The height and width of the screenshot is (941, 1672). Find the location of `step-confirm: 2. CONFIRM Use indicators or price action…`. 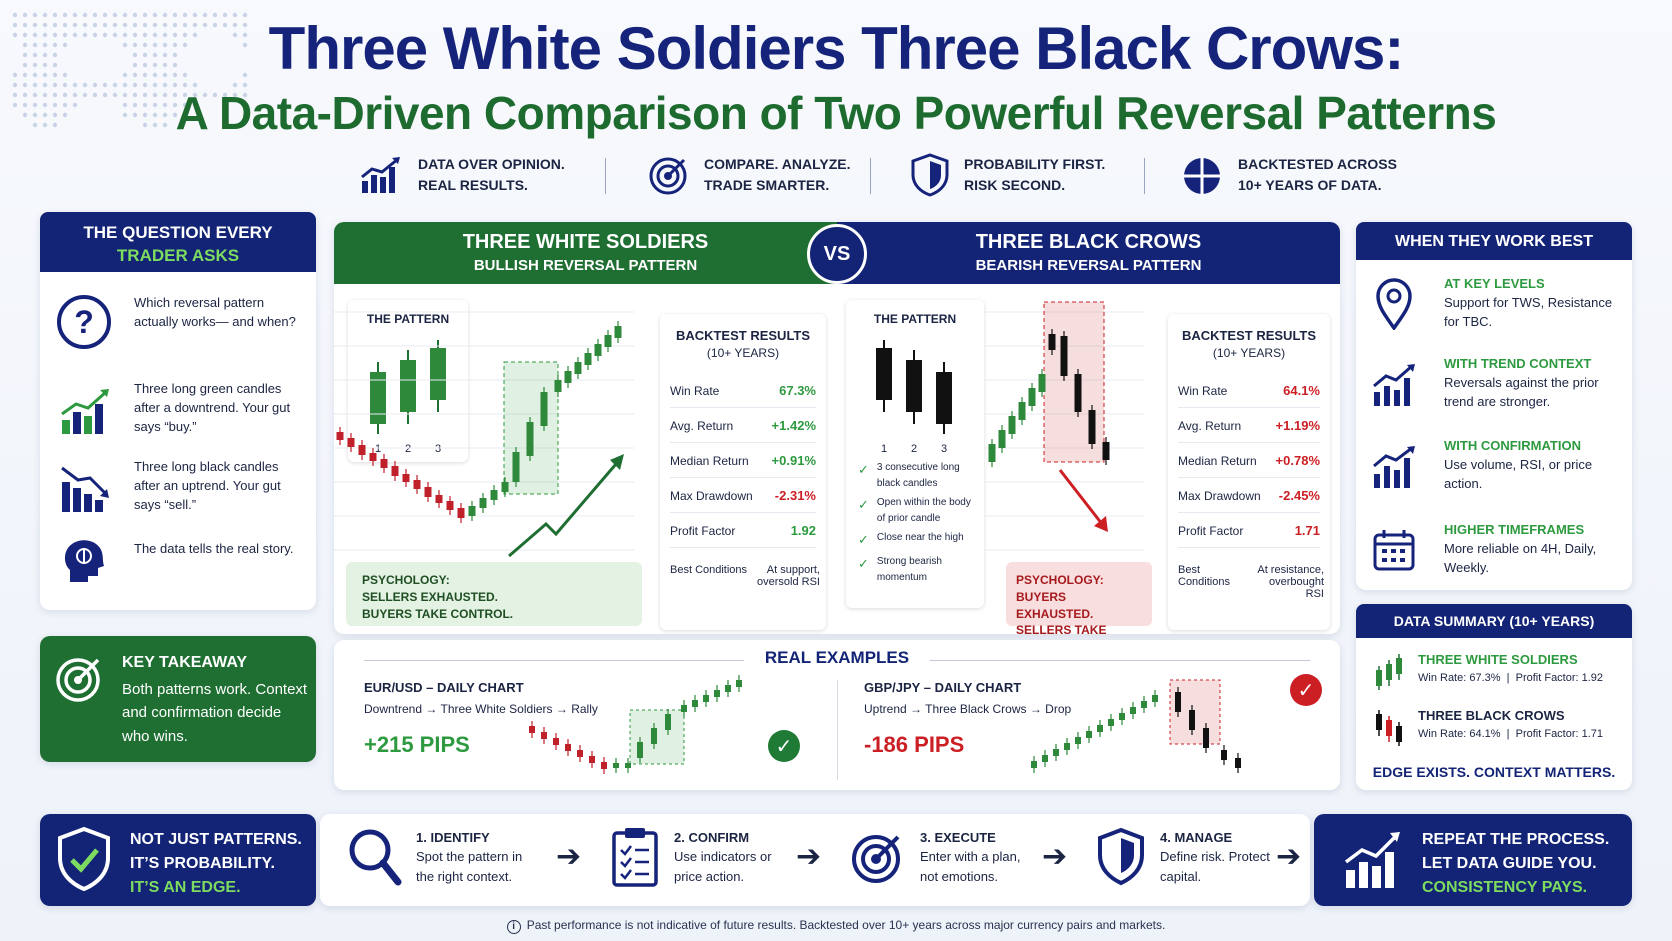

step-confirm: 2. CONFIRM Use indicators or price action… is located at coordinates (697, 857).